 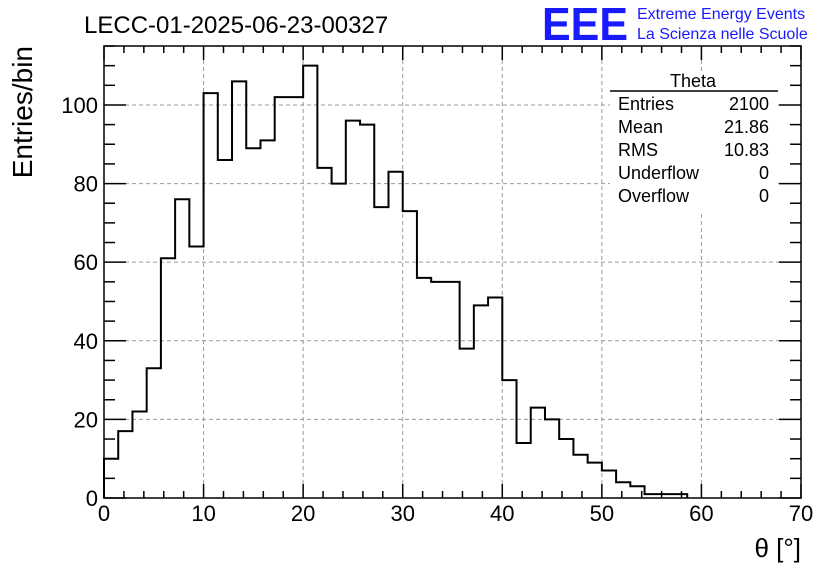 What do you see at coordinates (402, 513) in the screenshot?
I see `x-tick-label: 30` at bounding box center [402, 513].